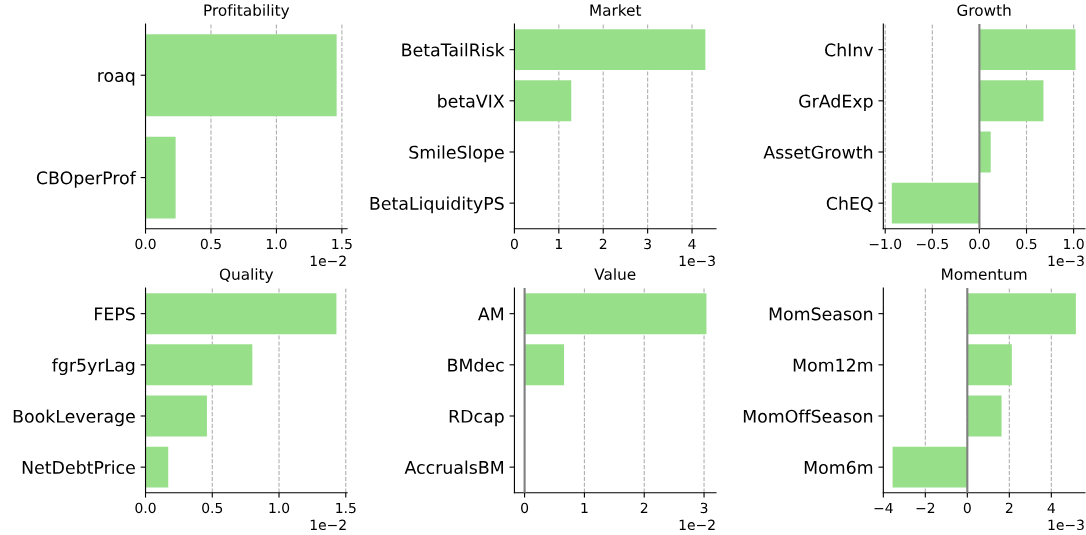 This screenshot has height=535, width=1086. Describe the element at coordinates (78, 467) in the screenshot. I see `y-tick-label: NetDebtPrice` at that location.